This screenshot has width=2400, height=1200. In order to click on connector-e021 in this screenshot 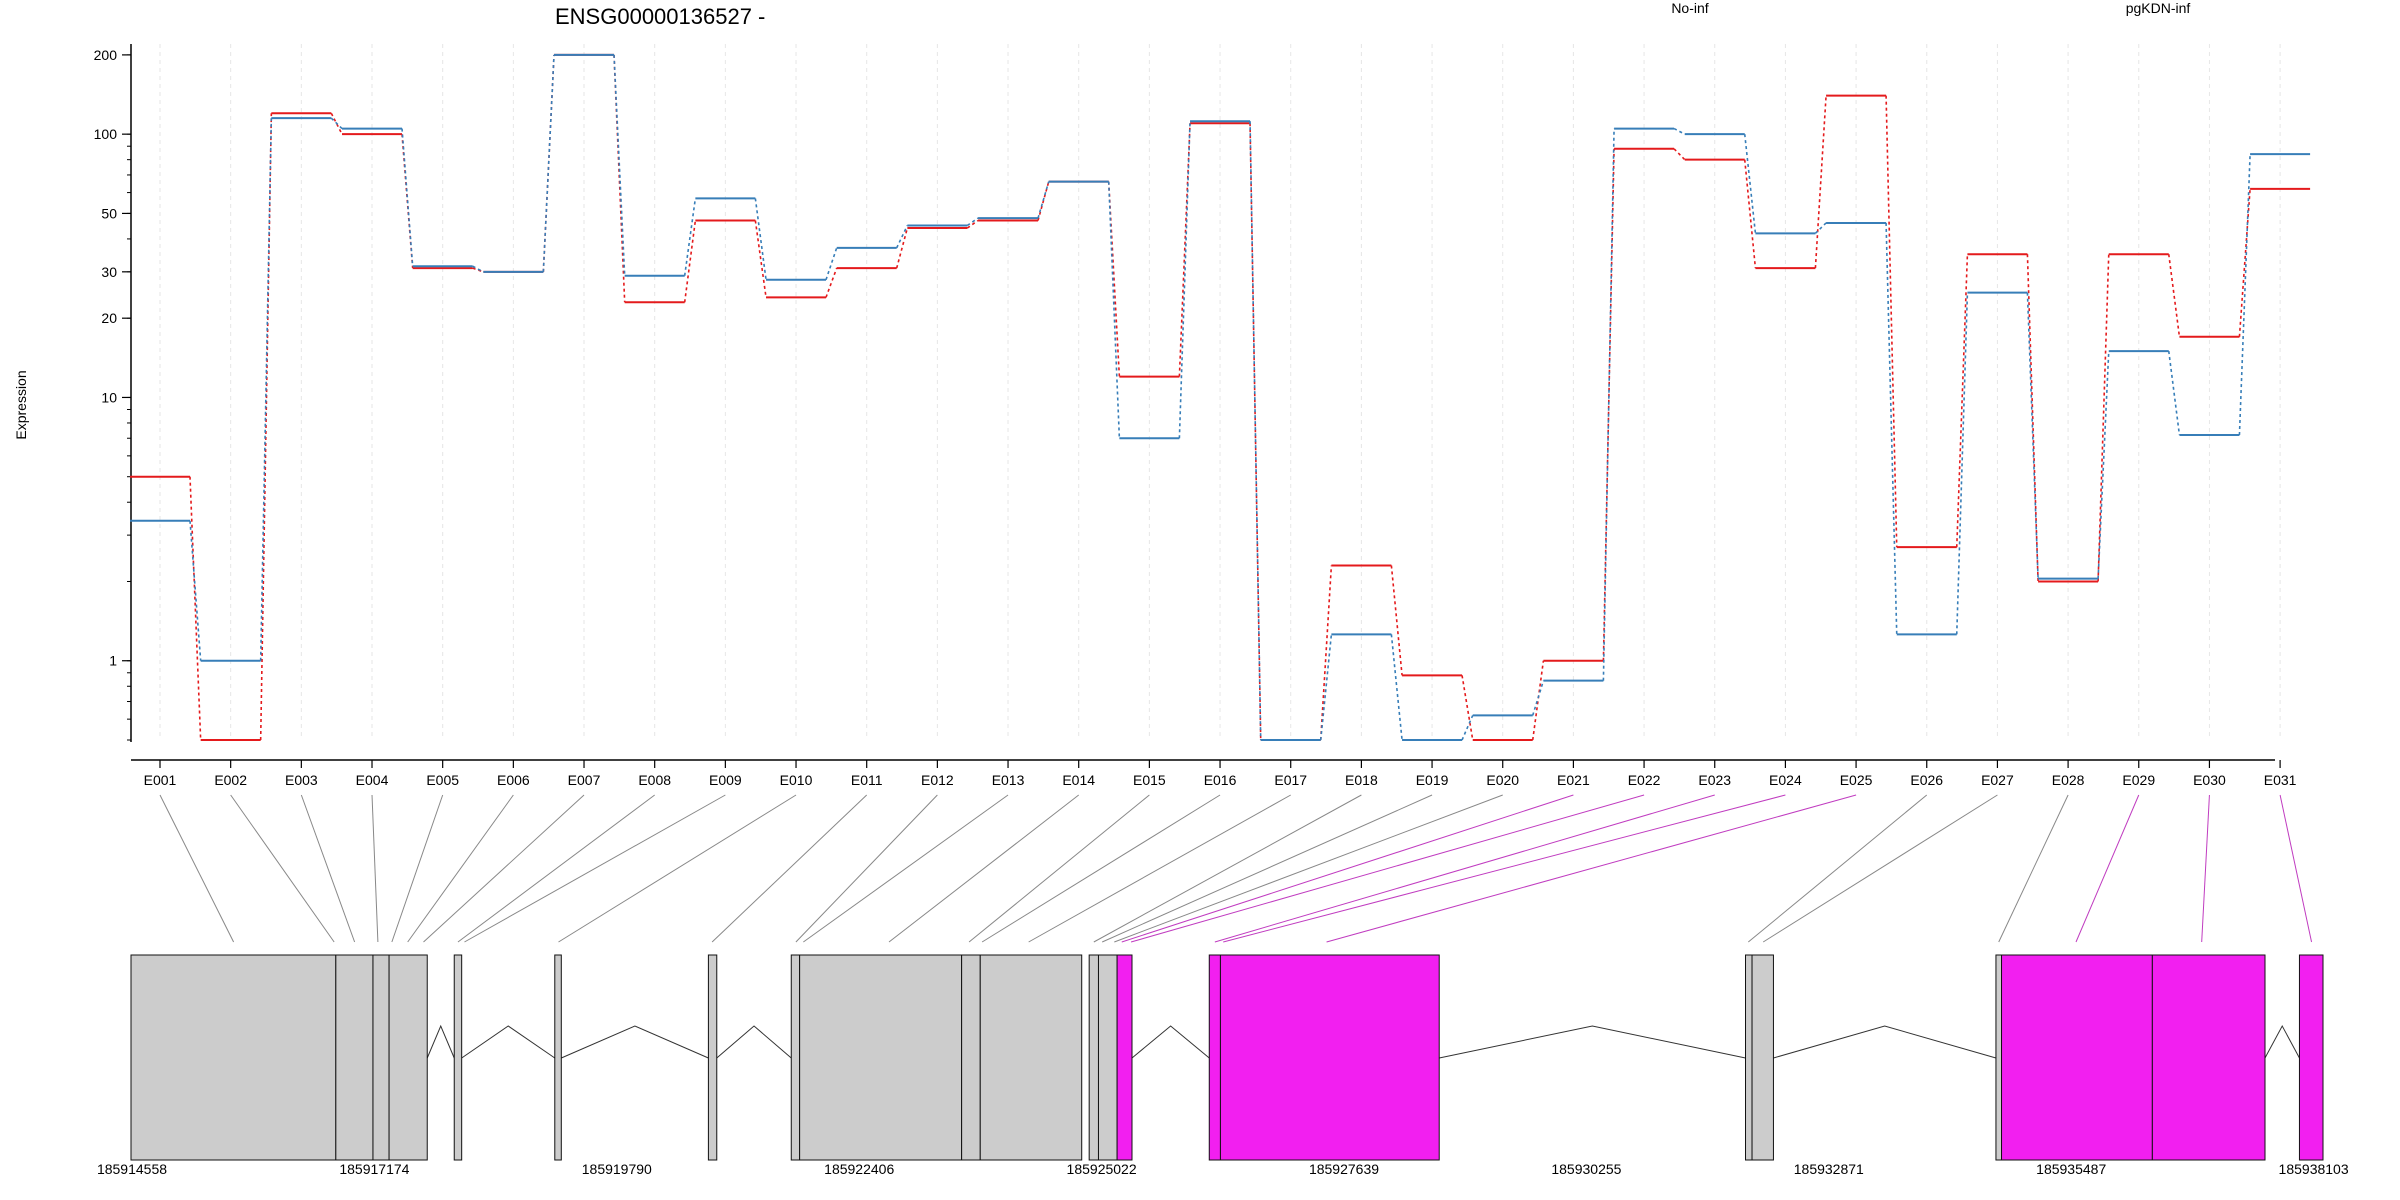, I will do `click(1347, 868)`.